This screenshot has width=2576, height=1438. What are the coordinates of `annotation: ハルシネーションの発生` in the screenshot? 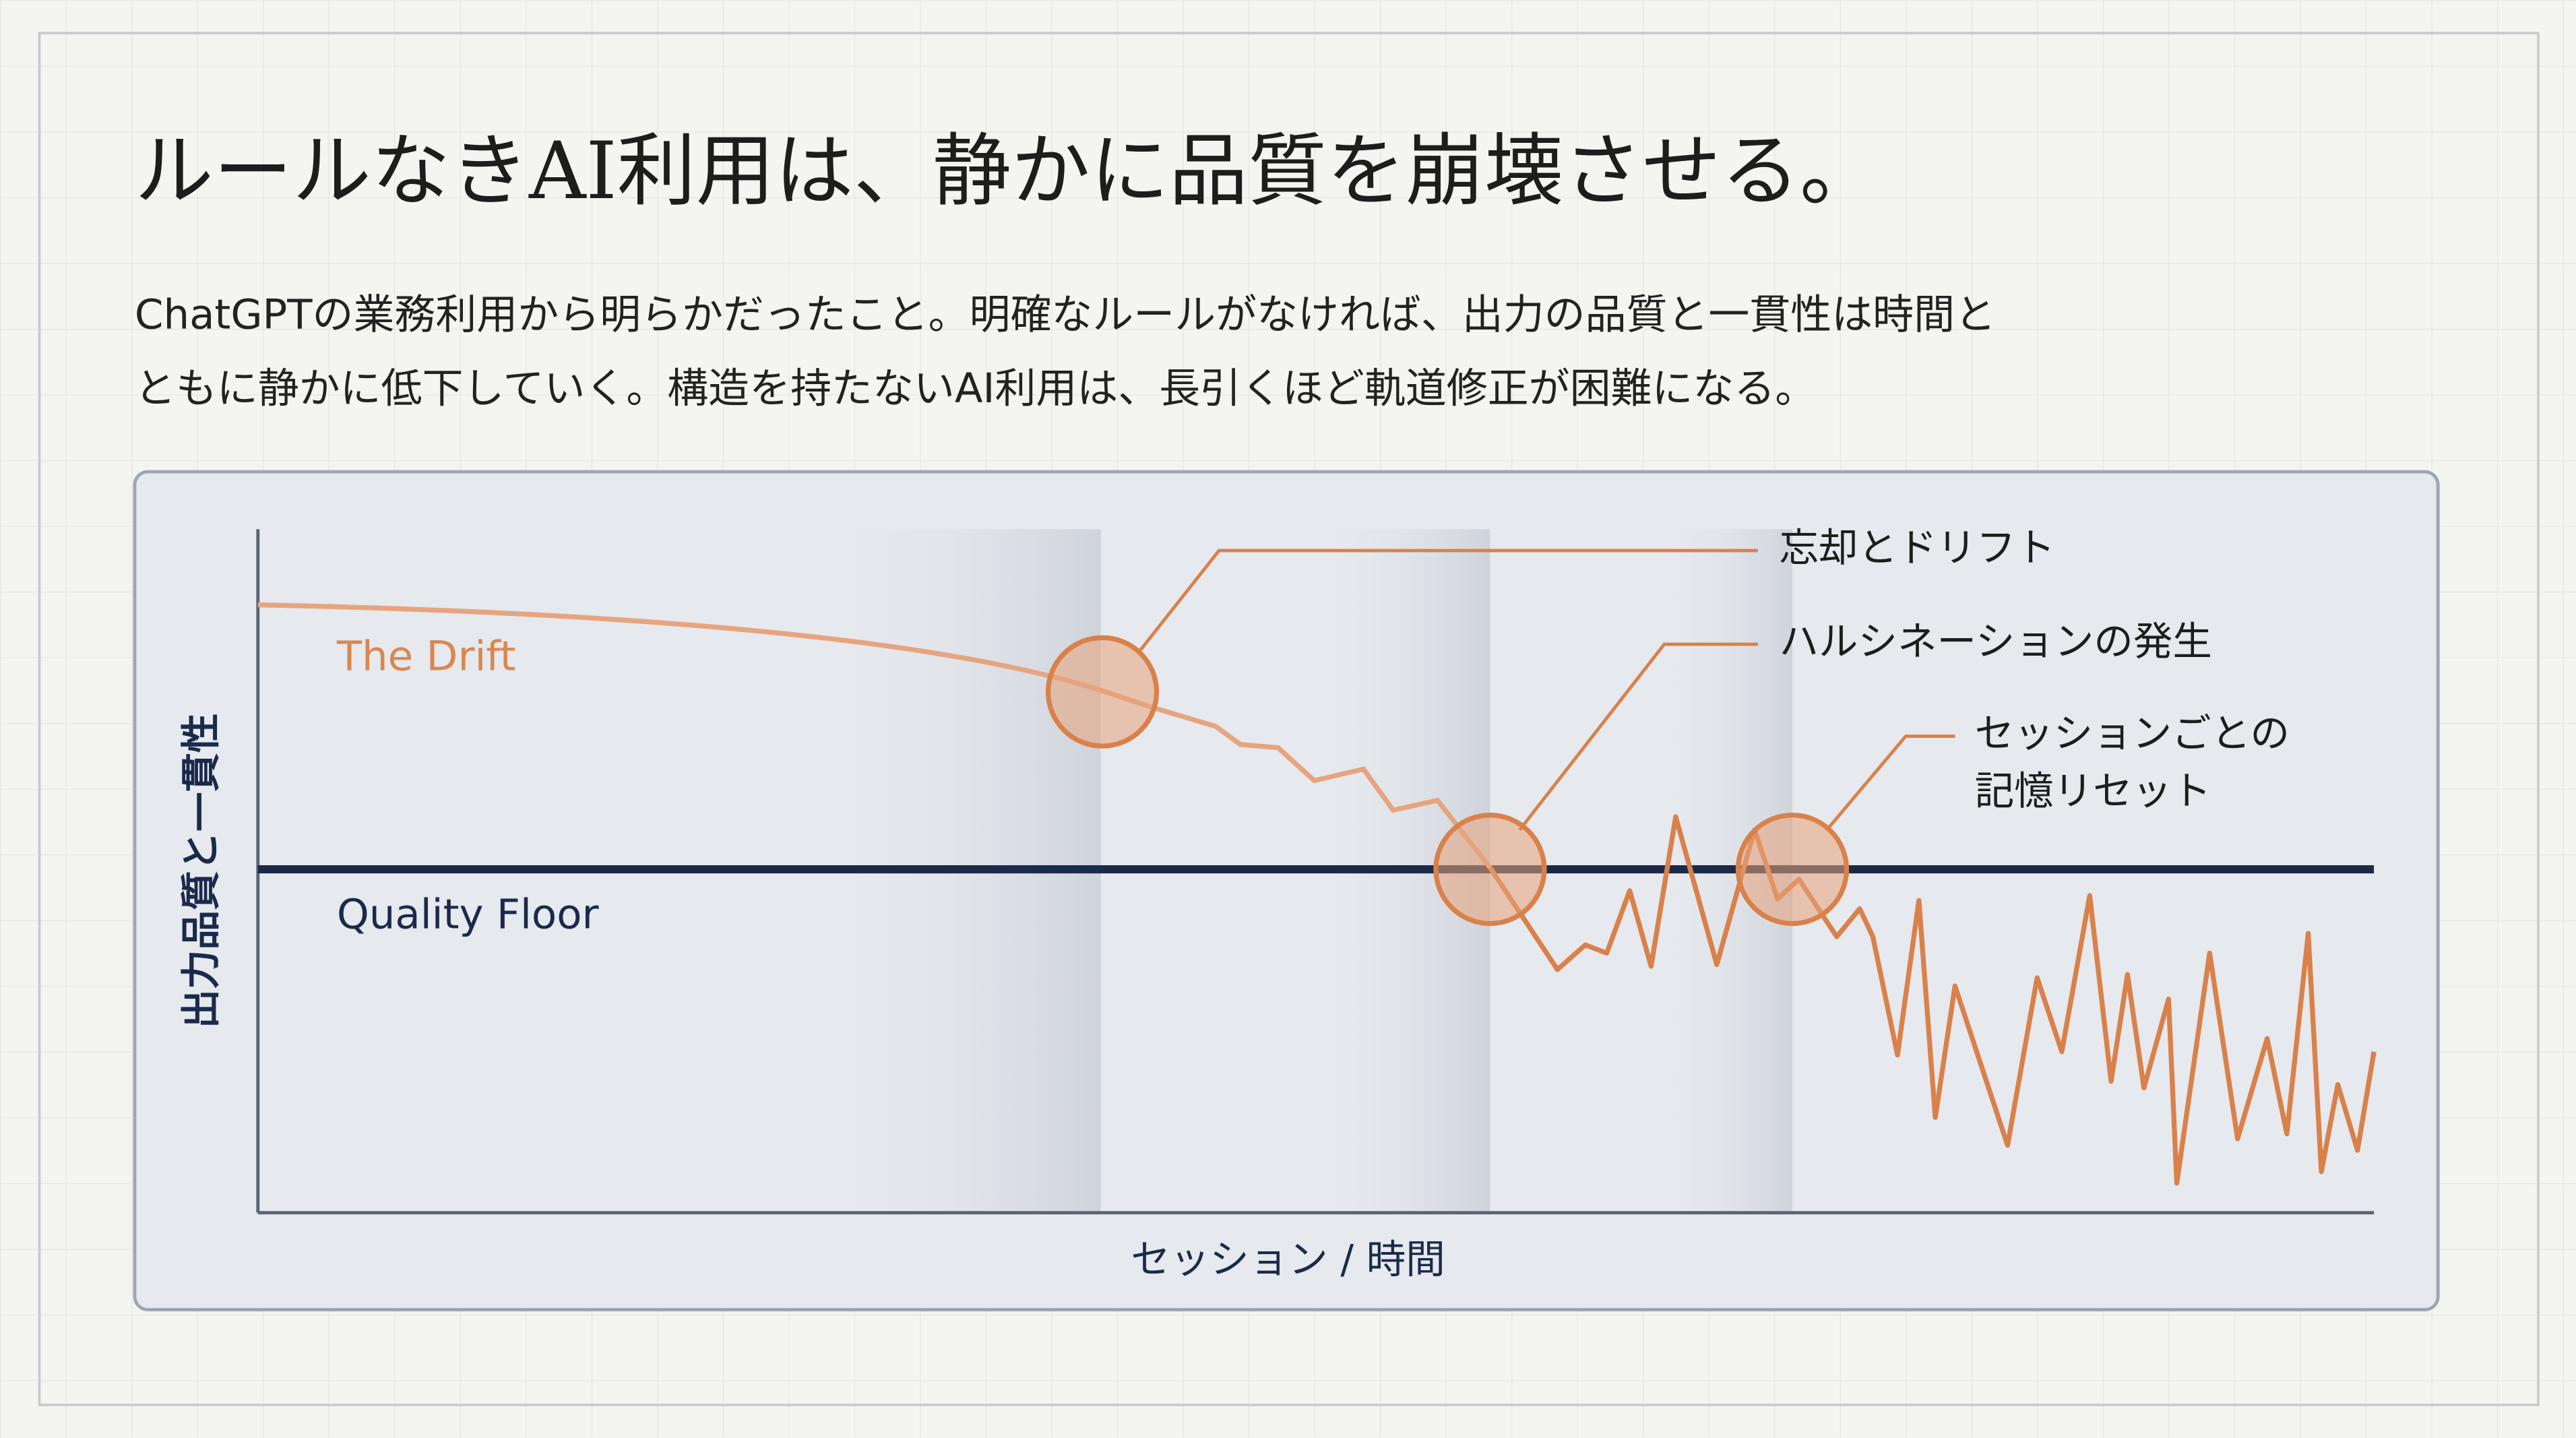 It's located at (1996, 641).